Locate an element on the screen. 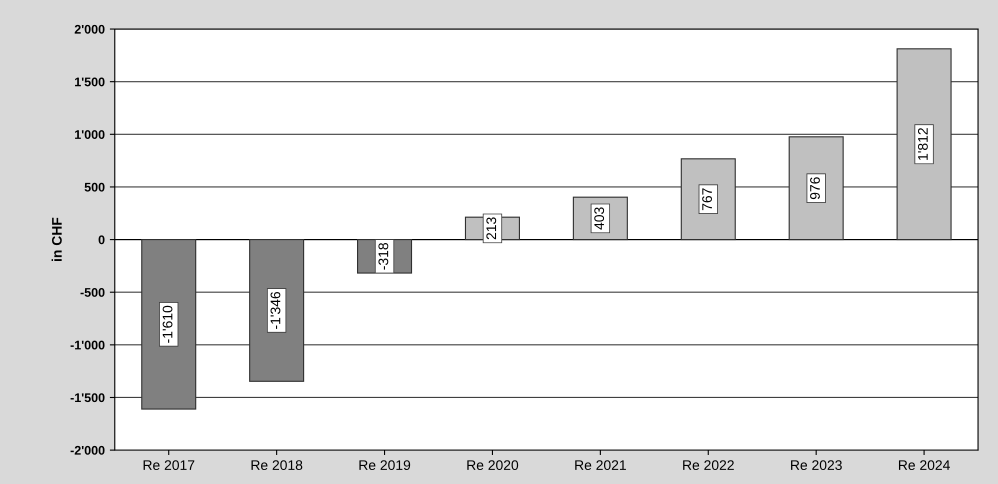  x-tick-label: Re 2017 is located at coordinates (169, 465).